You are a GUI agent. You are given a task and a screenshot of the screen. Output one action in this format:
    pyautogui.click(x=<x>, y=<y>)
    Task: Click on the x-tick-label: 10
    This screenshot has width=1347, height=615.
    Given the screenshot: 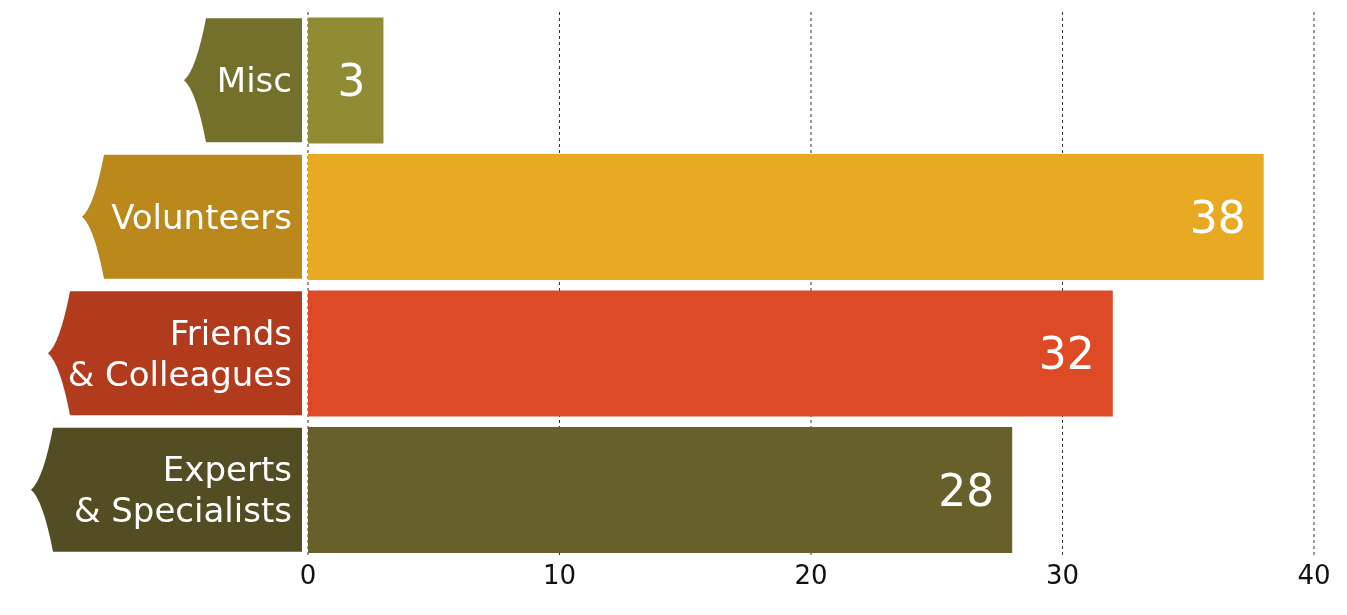 What is the action you would take?
    pyautogui.click(x=559, y=575)
    